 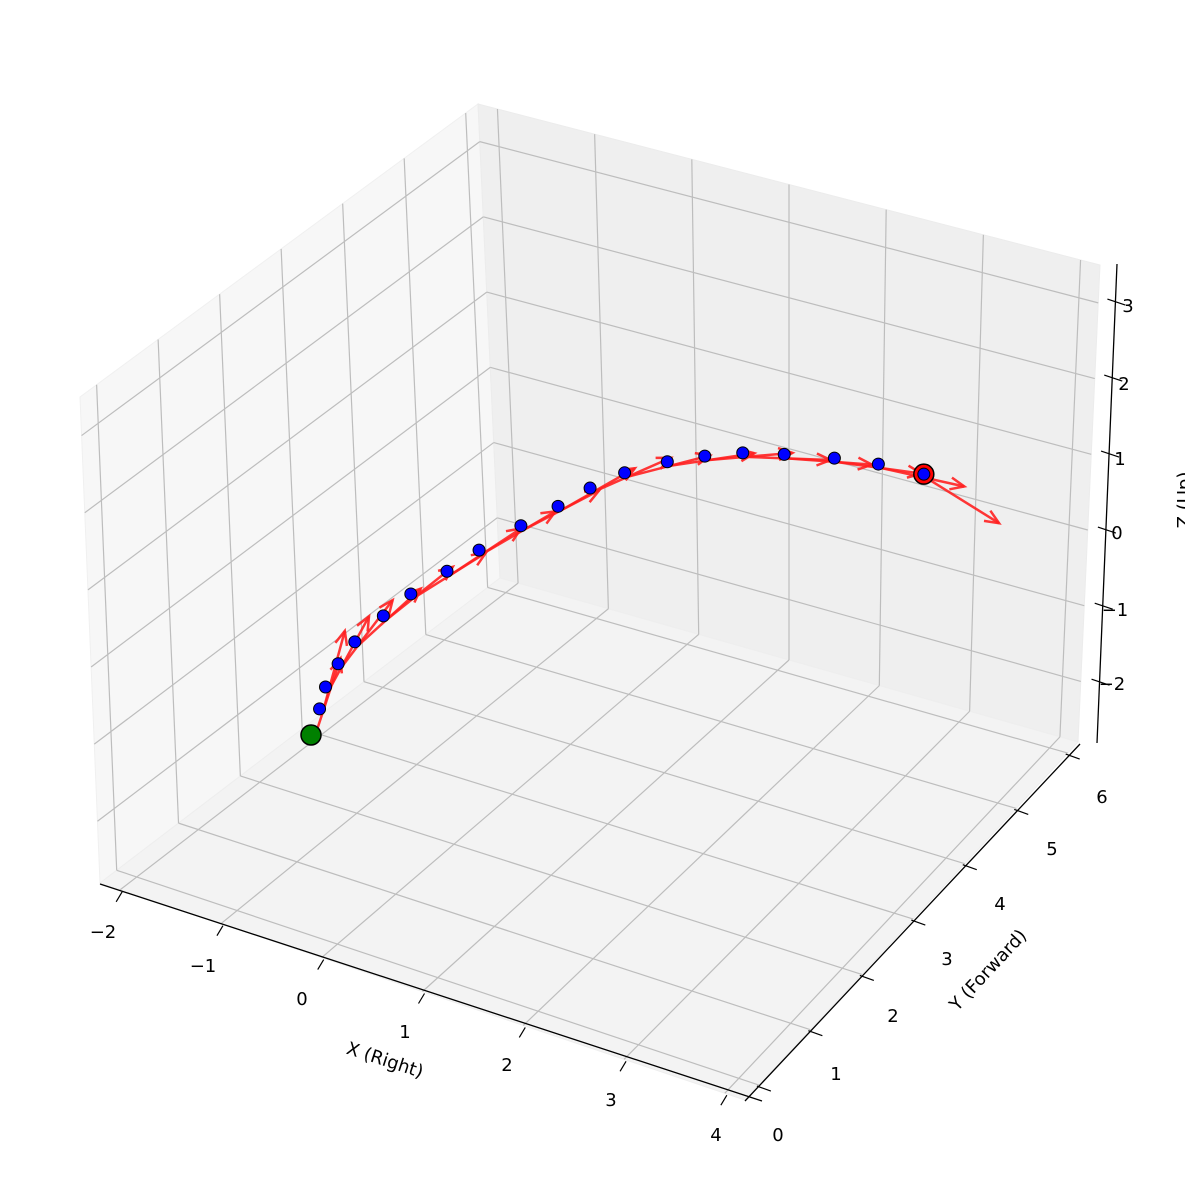 I want to click on x-axis-label: X (Right), so click(x=385, y=1060).